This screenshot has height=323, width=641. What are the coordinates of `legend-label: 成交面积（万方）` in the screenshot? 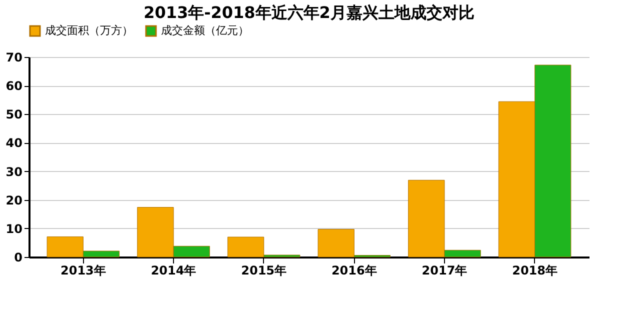 It's located at (89, 30).